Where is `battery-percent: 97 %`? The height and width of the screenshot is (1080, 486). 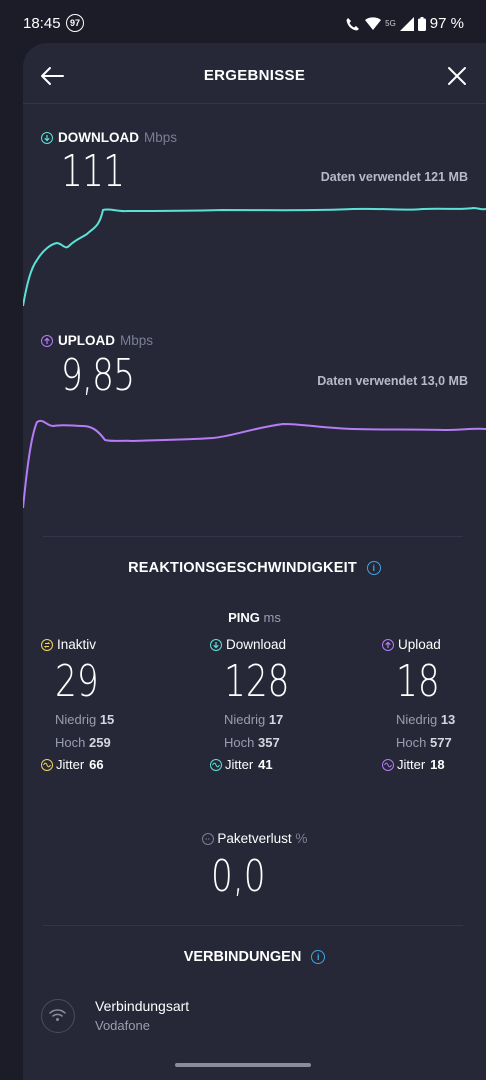 battery-percent: 97 % is located at coordinates (446, 23).